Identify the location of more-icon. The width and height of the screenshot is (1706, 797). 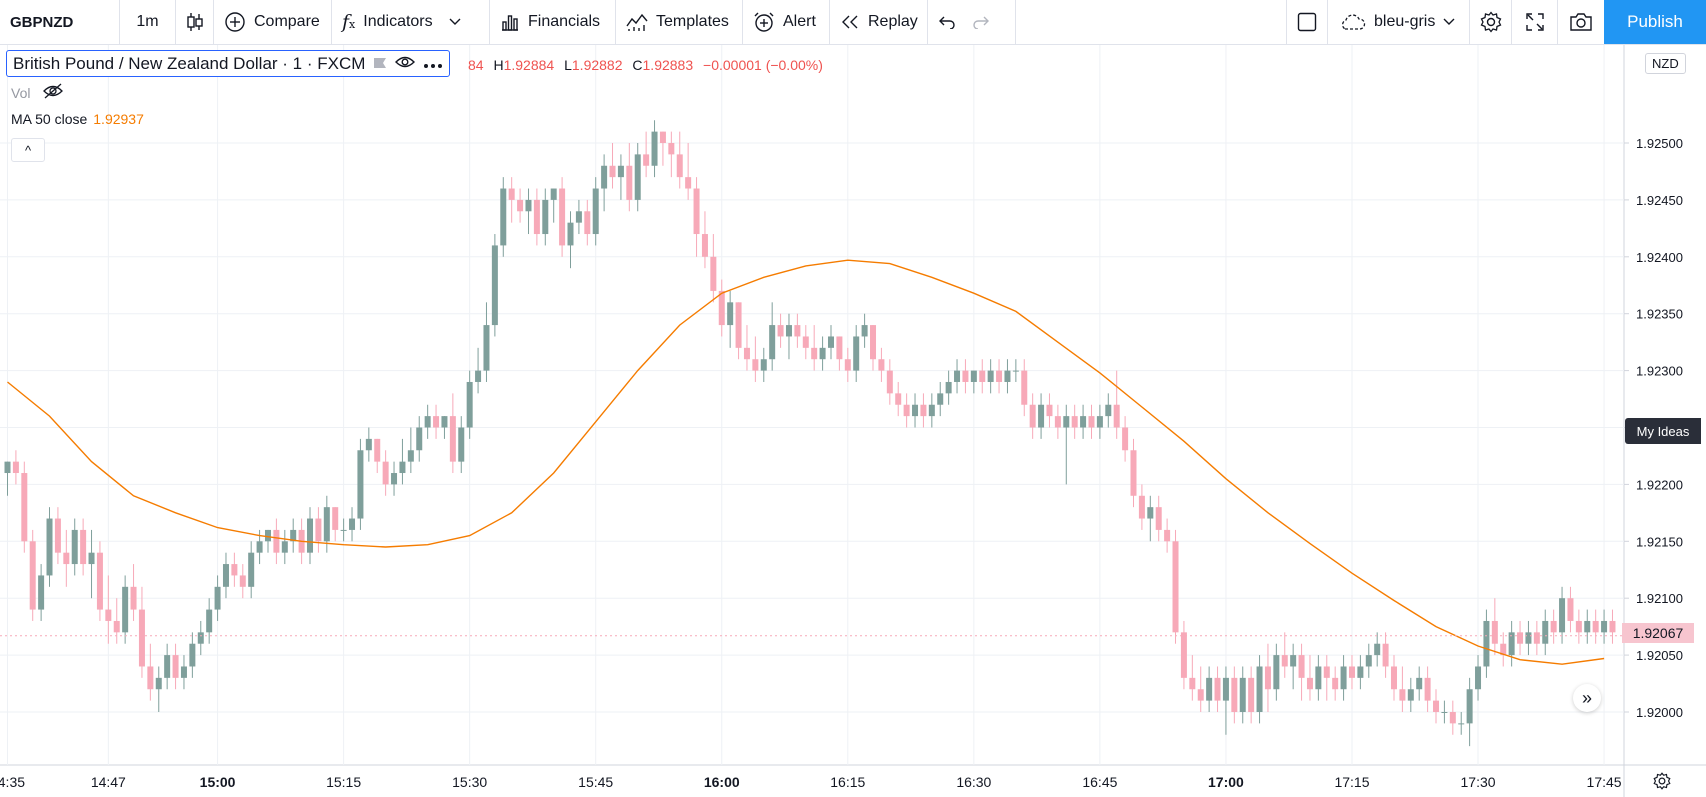
(433, 64).